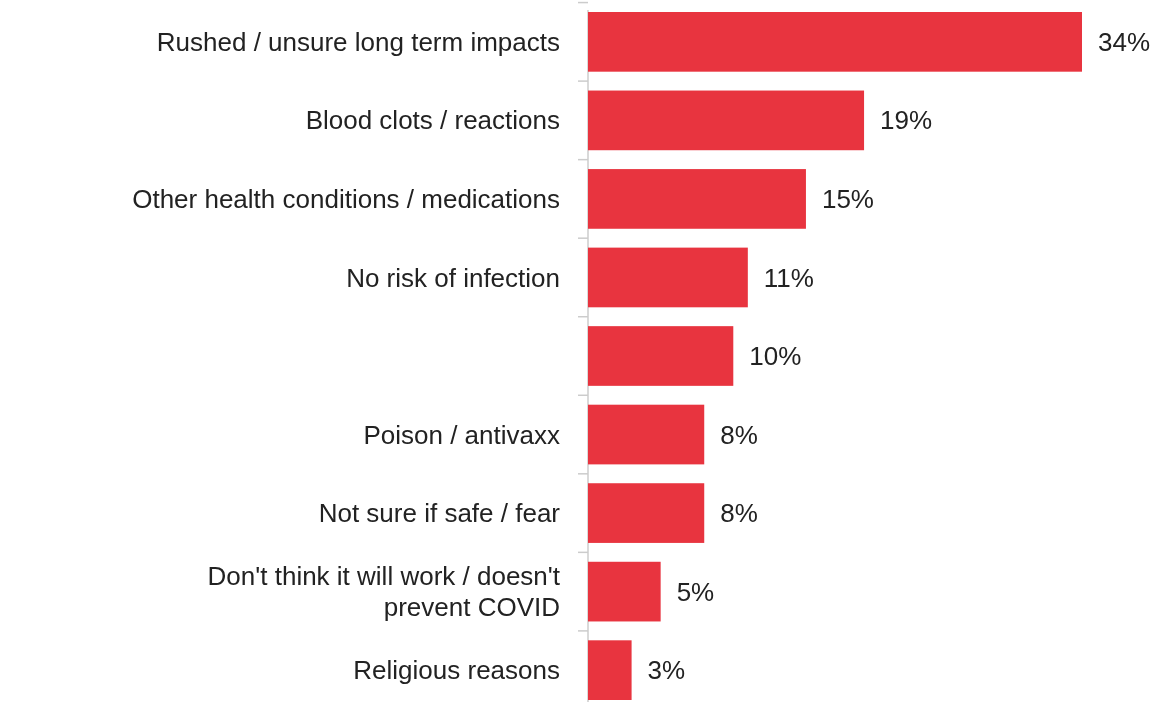 This screenshot has height=702, width=1170. I want to click on data-label: 10%, so click(775, 356).